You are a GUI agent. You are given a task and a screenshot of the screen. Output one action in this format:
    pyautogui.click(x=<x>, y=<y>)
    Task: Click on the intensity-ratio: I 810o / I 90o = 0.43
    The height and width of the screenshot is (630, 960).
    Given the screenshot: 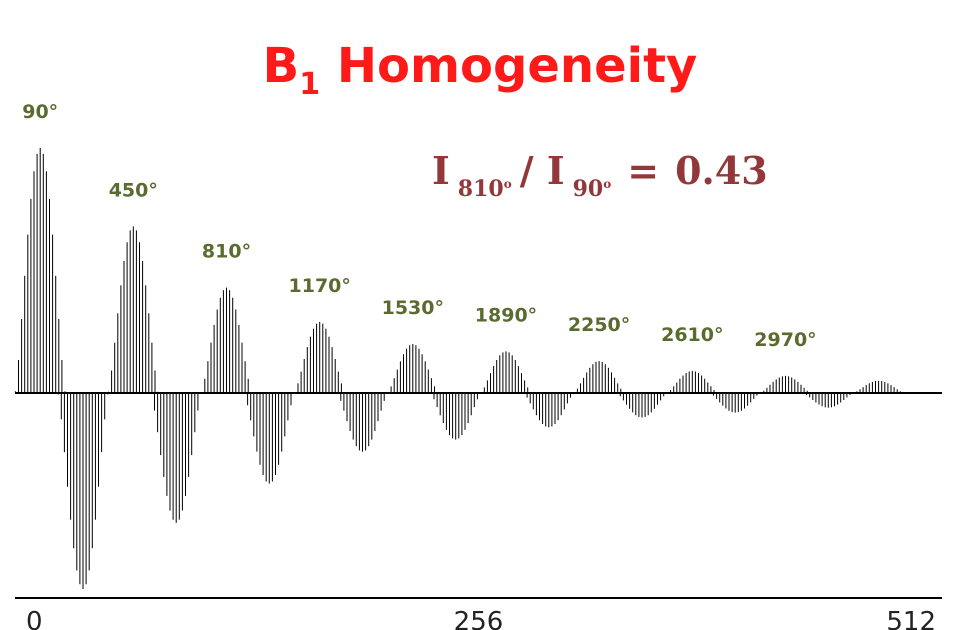 What is the action you would take?
    pyautogui.click(x=600, y=175)
    